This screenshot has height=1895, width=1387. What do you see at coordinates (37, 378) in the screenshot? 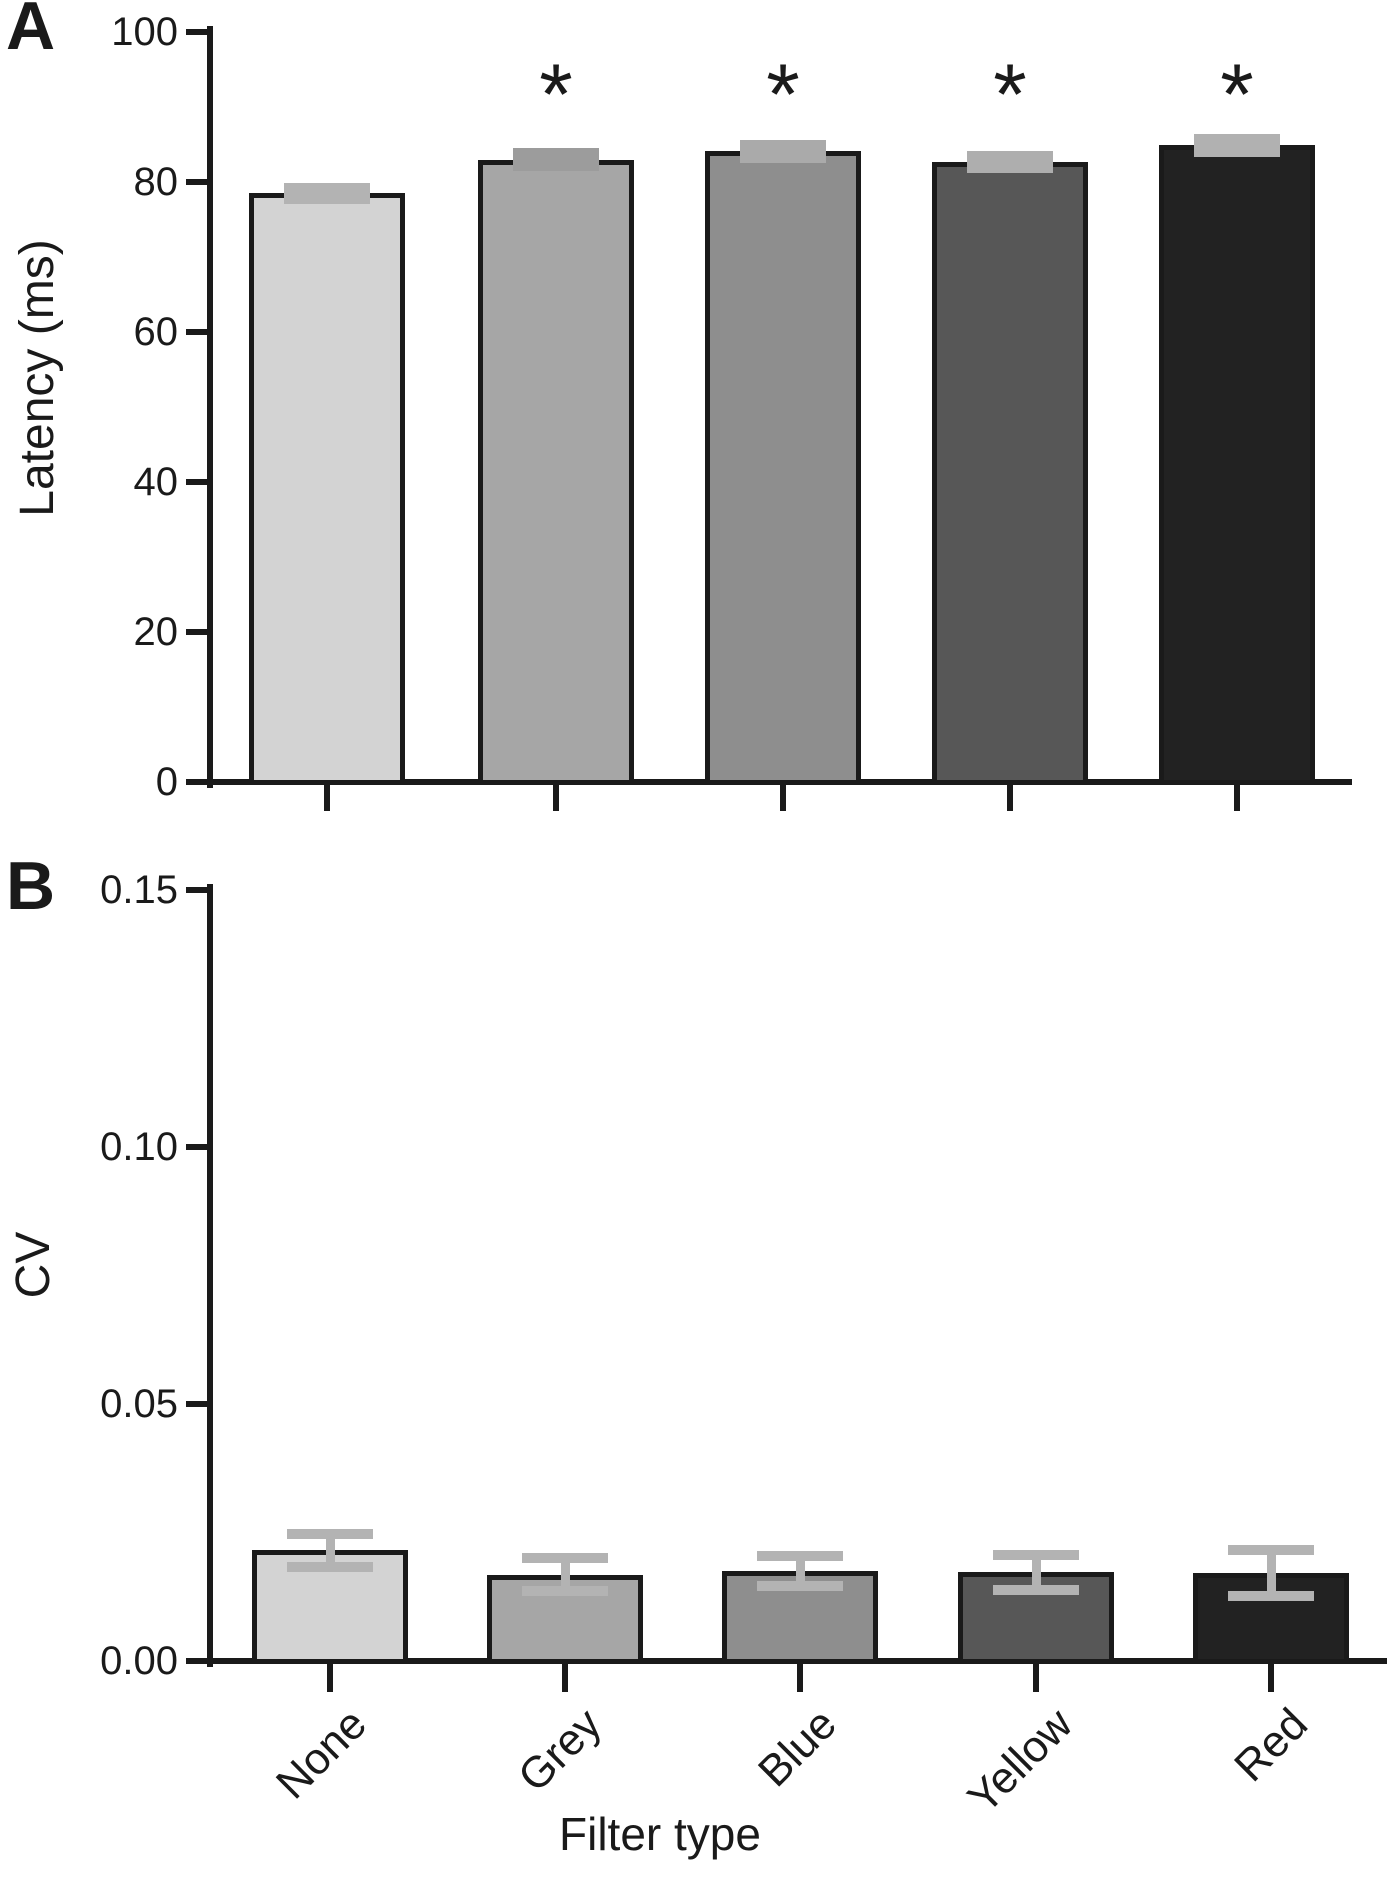
I see `y-axis-title-latency: Latency (ms)` at bounding box center [37, 378].